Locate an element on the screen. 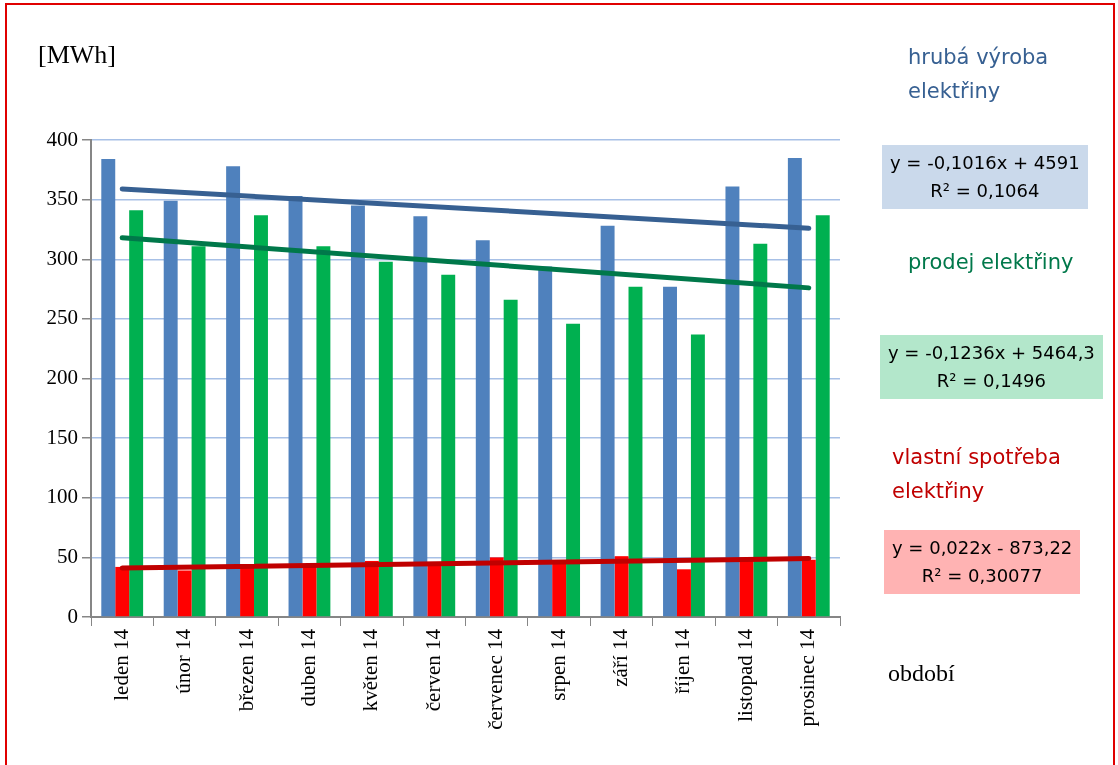  text: hrubá výroba elektřiny is located at coordinates (979, 74).